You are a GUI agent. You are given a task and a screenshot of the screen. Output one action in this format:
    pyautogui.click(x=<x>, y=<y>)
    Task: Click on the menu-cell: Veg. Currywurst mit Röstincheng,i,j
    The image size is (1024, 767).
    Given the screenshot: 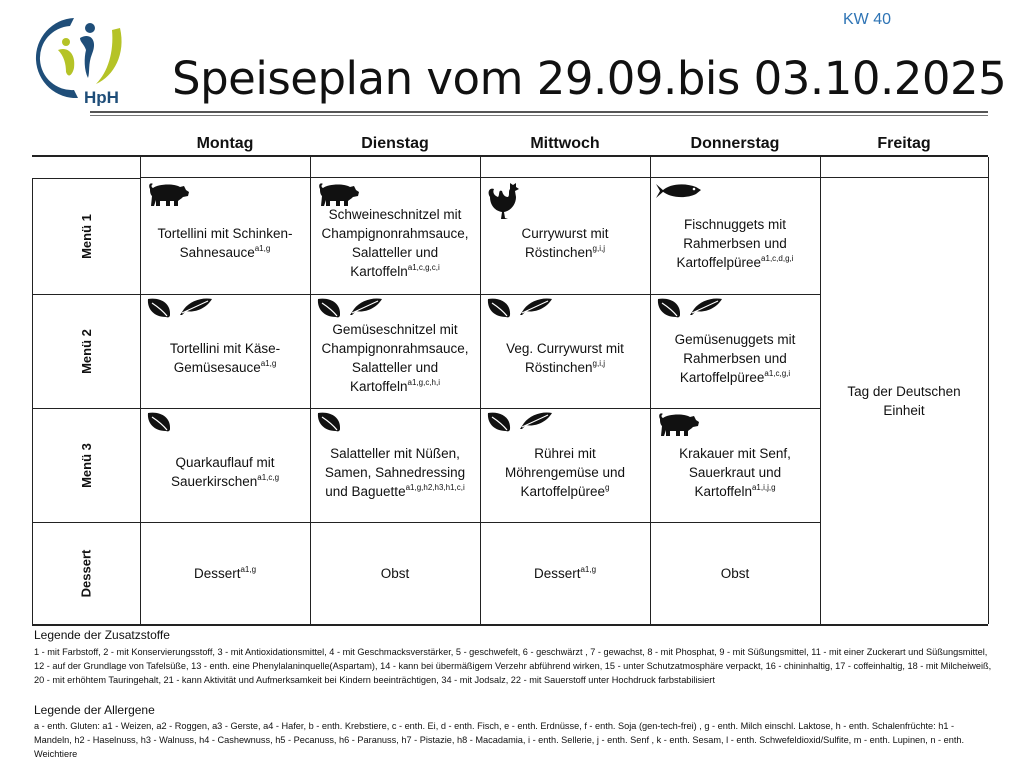 What is the action you would take?
    pyautogui.click(x=565, y=351)
    